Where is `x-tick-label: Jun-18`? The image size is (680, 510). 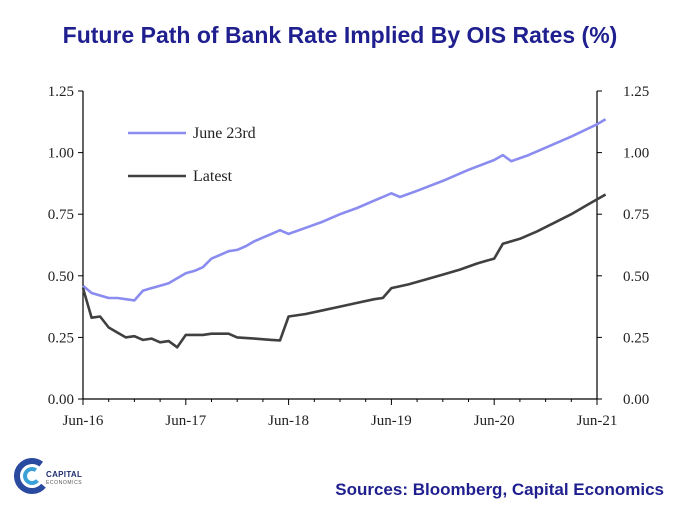
x-tick-label: Jun-18 is located at coordinates (288, 421).